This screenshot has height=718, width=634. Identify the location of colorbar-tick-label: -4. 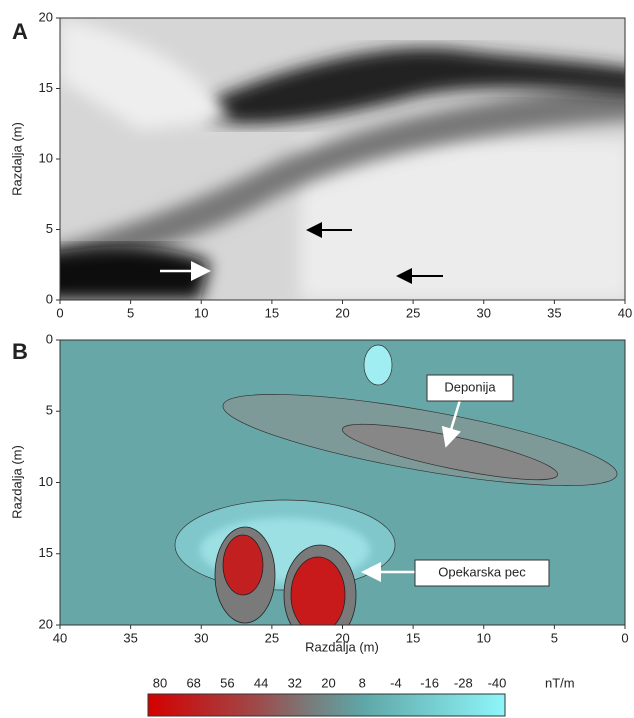
(396, 682).